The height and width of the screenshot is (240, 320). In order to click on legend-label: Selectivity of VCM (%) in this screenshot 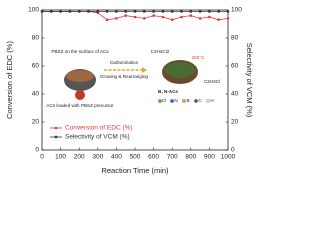, I will do `click(97, 137)`.